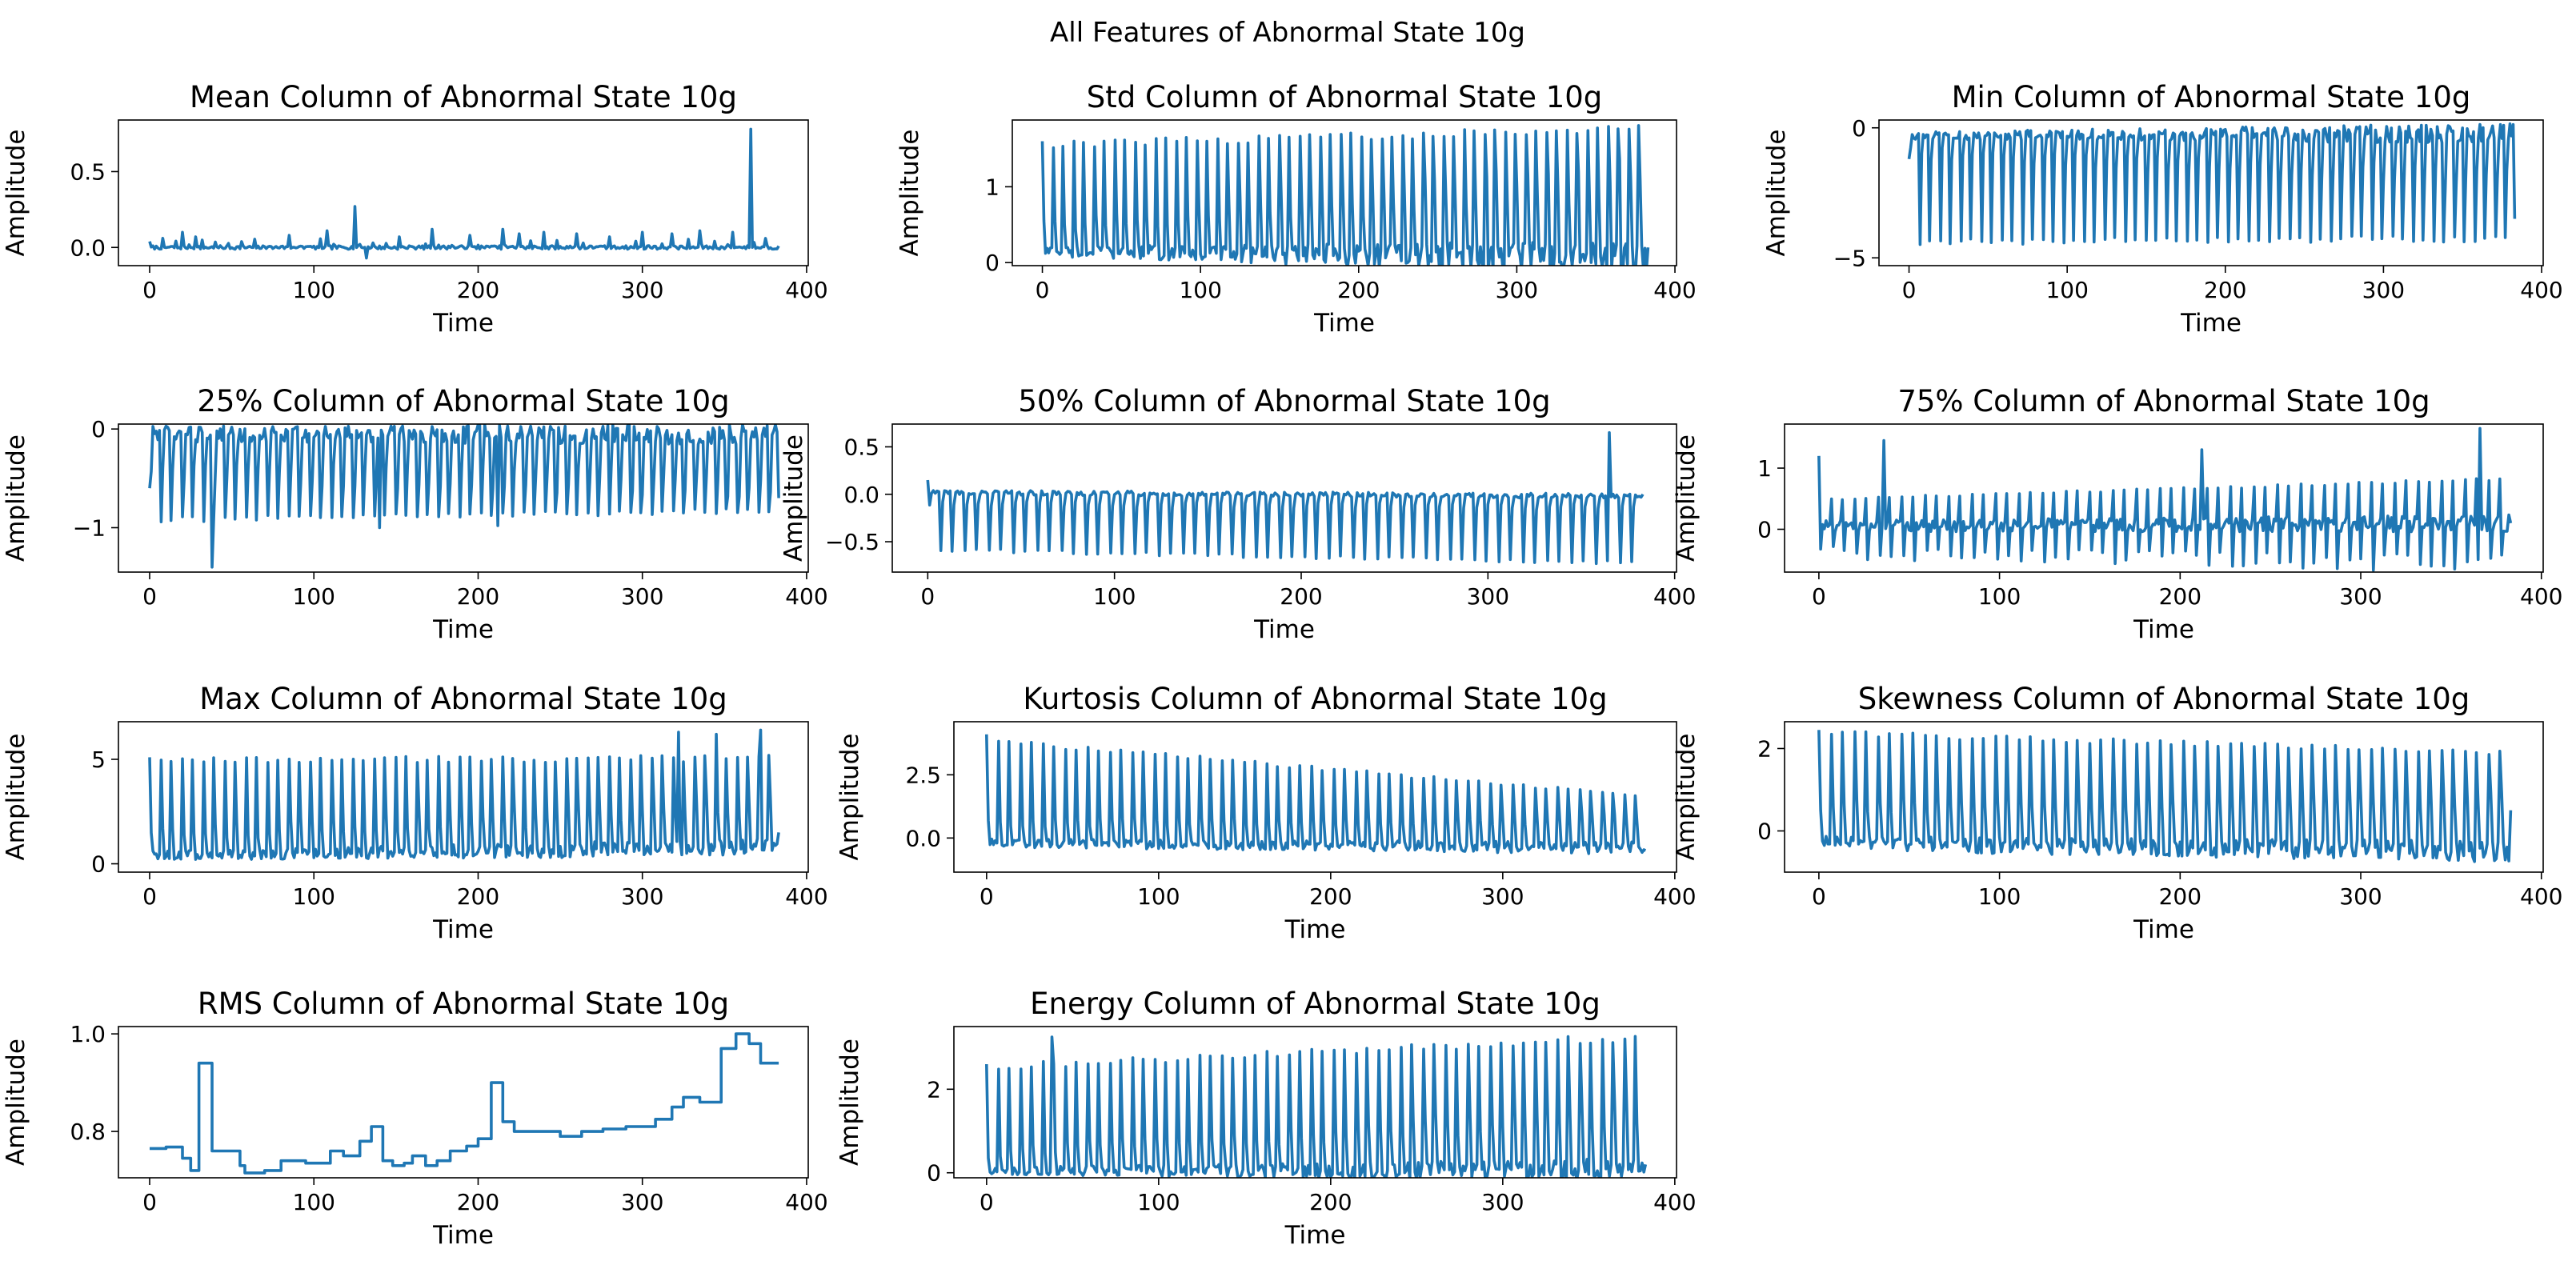  I want to click on y-tick-label: 1.0, so click(88, 1034).